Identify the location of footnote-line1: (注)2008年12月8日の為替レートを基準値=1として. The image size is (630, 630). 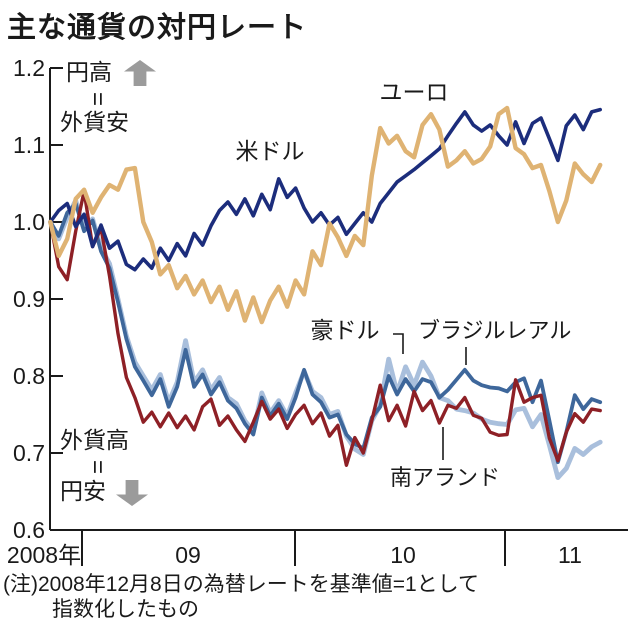
(241, 584).